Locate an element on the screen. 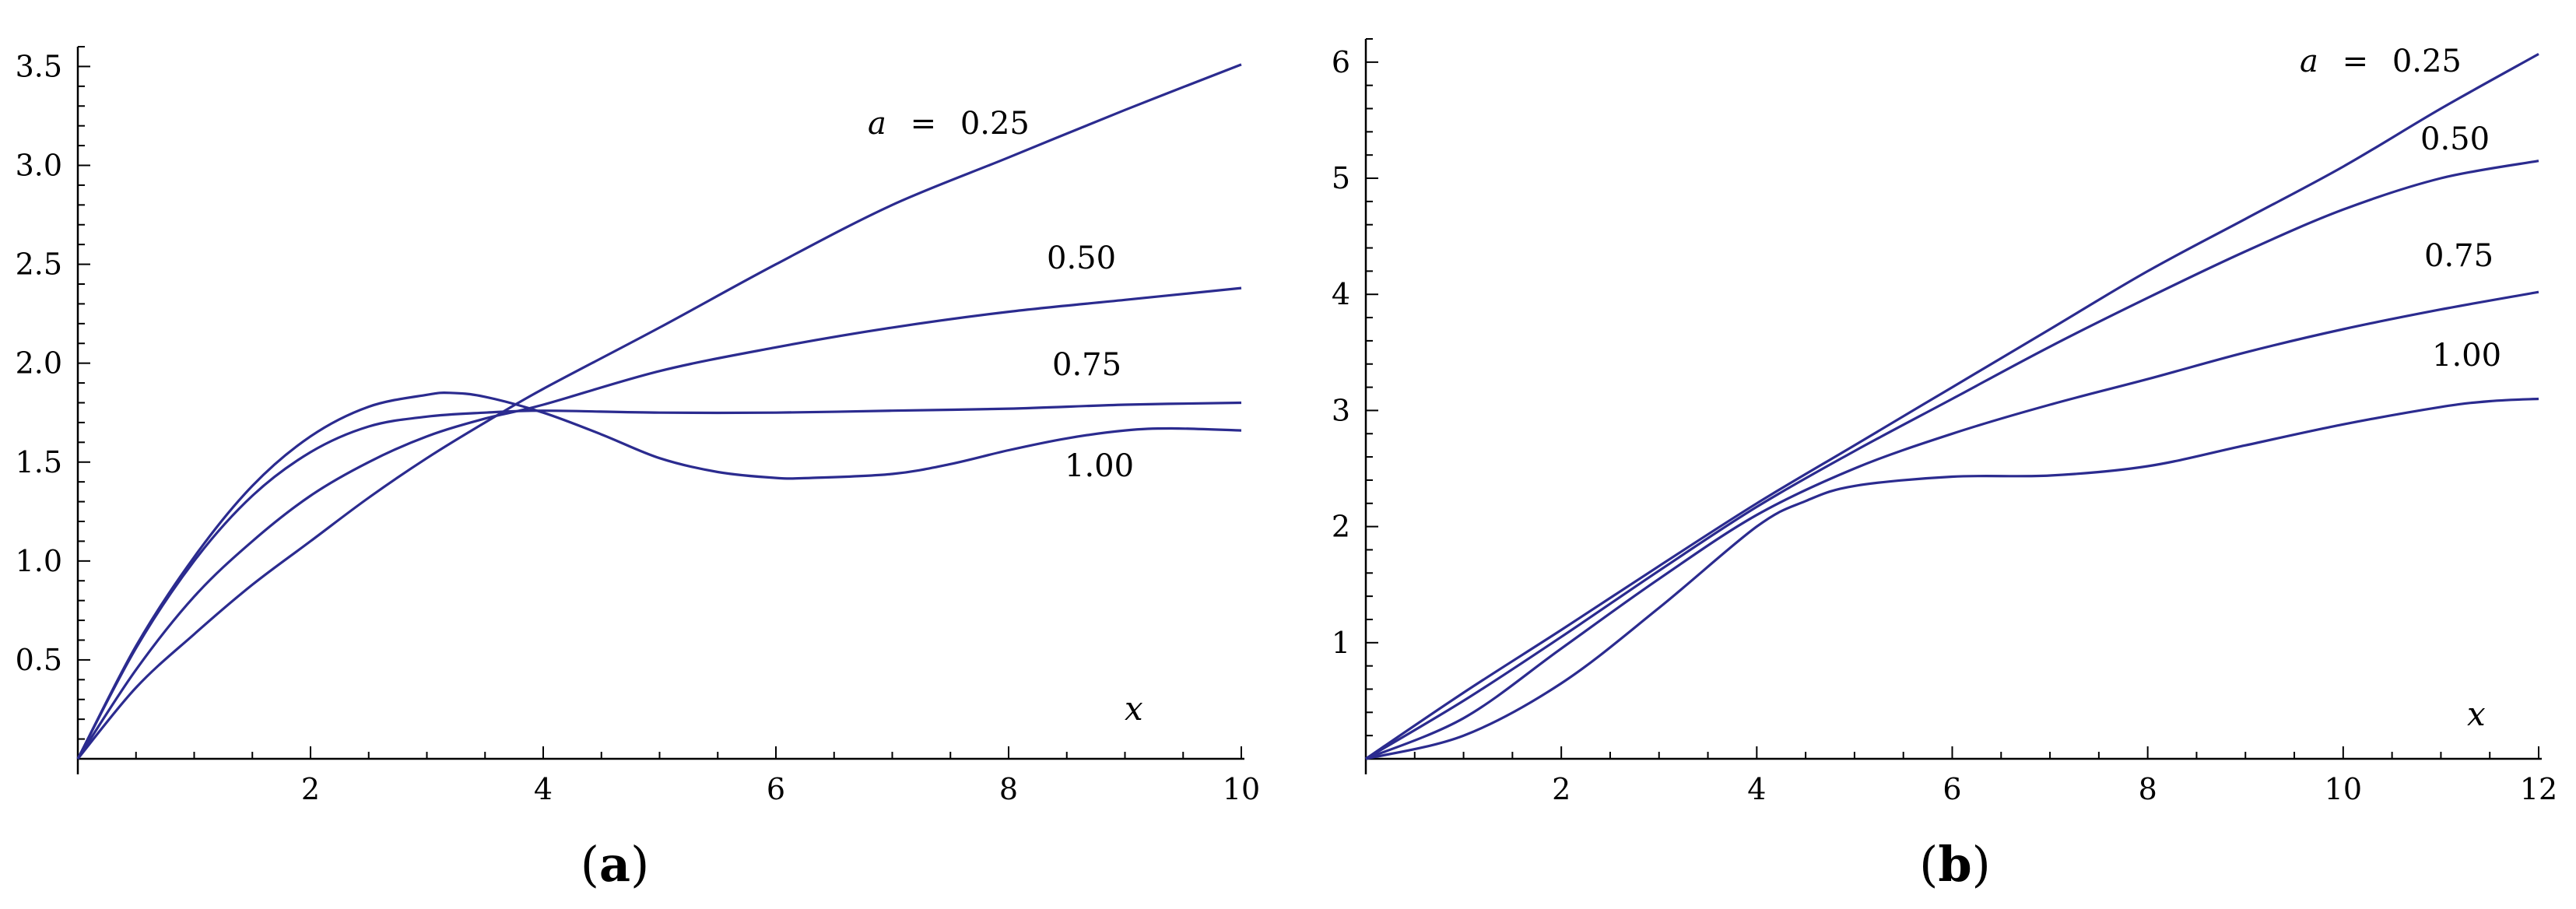 The height and width of the screenshot is (909, 2576). y-tick-label: 1 is located at coordinates (1341, 643).